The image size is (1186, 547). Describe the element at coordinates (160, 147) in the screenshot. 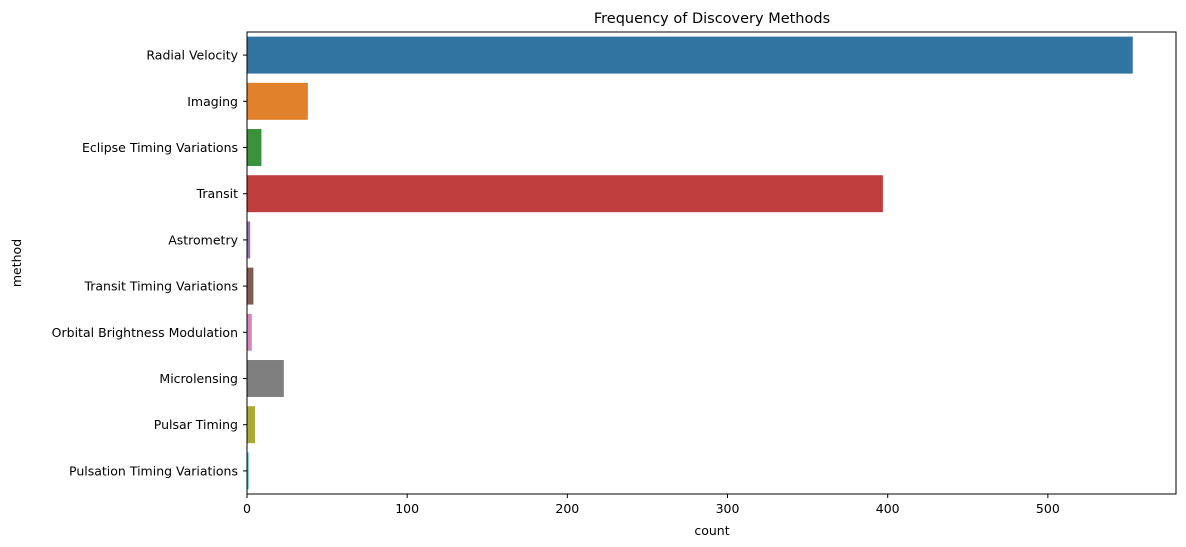

I see `y-tick-label: Eclipse Timing Variations` at that location.